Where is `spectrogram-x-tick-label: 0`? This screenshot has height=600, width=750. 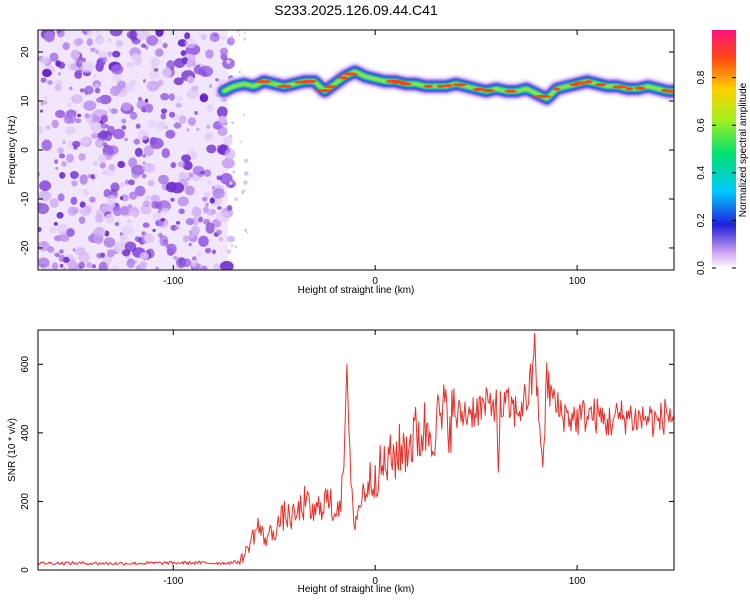
spectrogram-x-tick-label: 0 is located at coordinates (375, 281).